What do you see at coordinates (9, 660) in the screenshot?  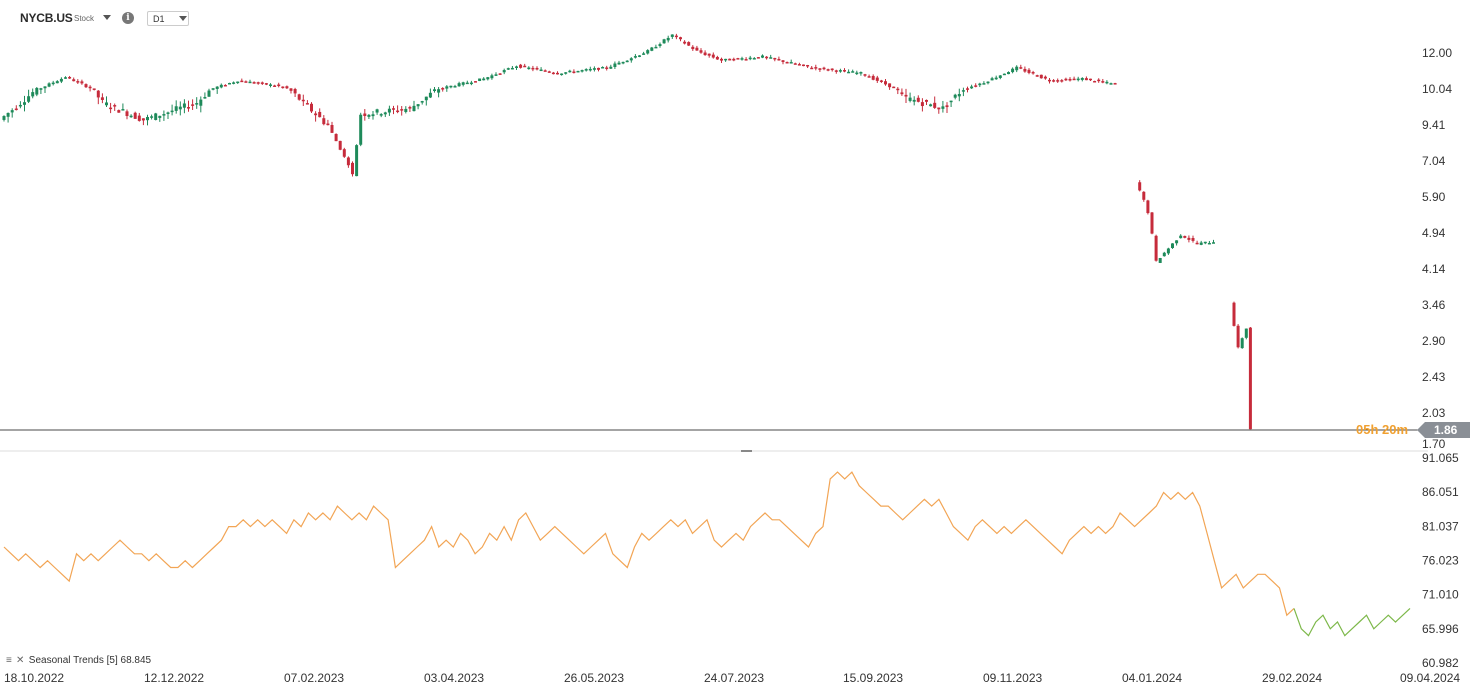 I see `menu-icon: ≡` at bounding box center [9, 660].